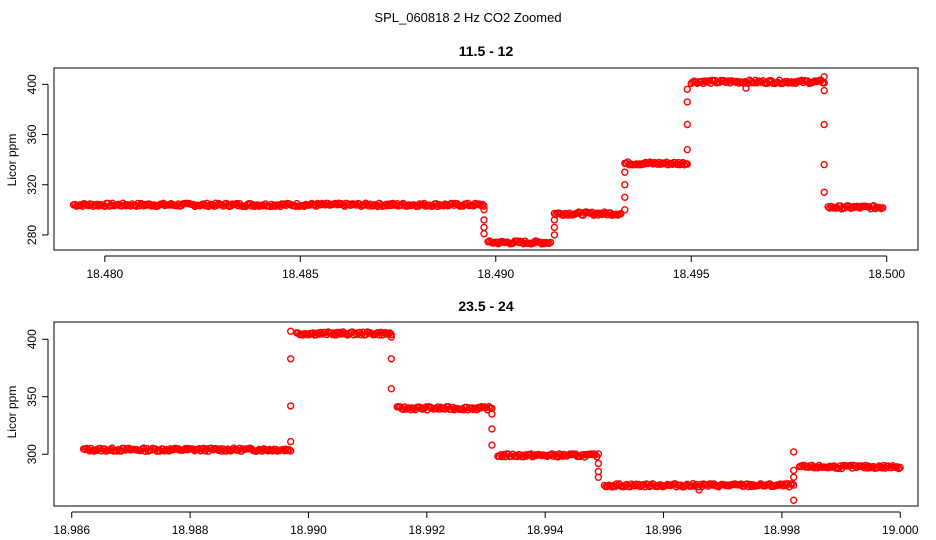 The width and height of the screenshot is (936, 540). What do you see at coordinates (467, 17) in the screenshot?
I see `figure-title: SPL_060818 2 Hz CO2 Zoomed` at bounding box center [467, 17].